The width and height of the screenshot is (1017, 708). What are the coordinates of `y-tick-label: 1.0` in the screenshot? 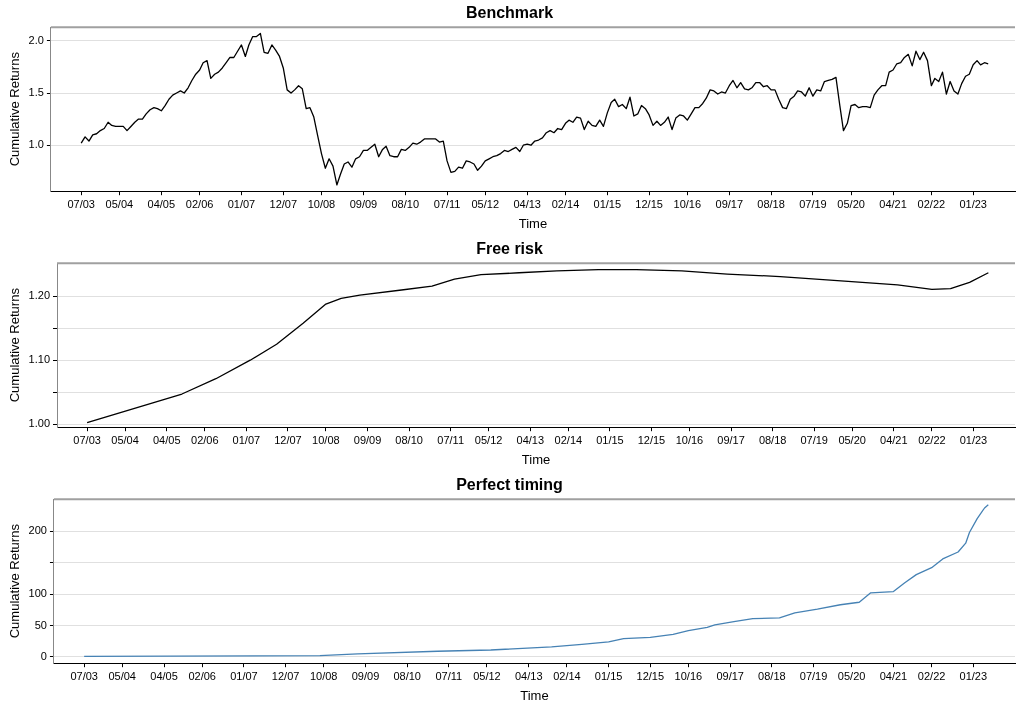 It's located at (36, 144).